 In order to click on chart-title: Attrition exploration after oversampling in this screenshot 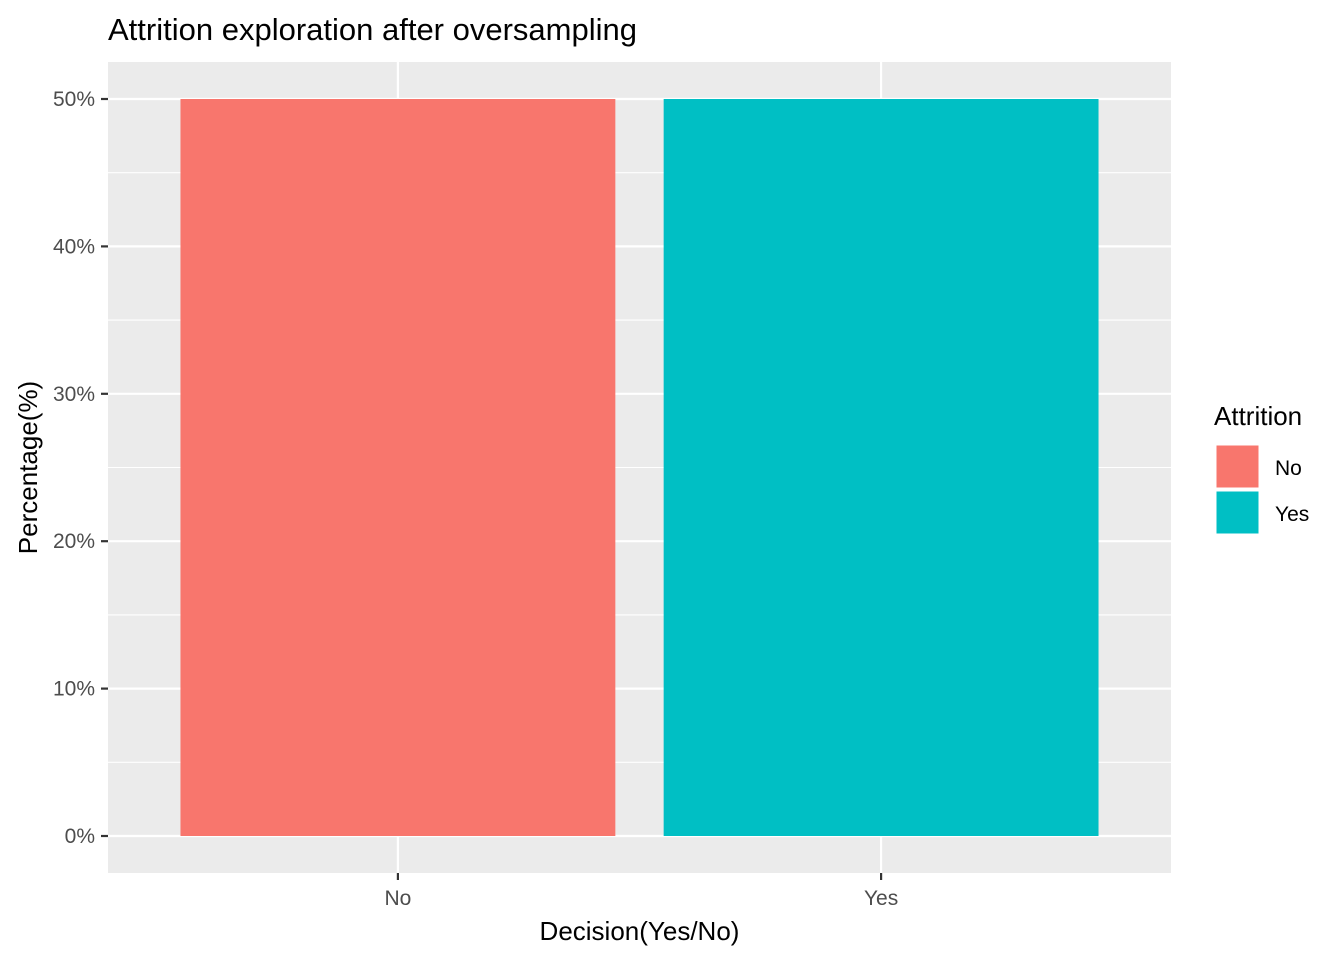, I will do `click(372, 29)`.